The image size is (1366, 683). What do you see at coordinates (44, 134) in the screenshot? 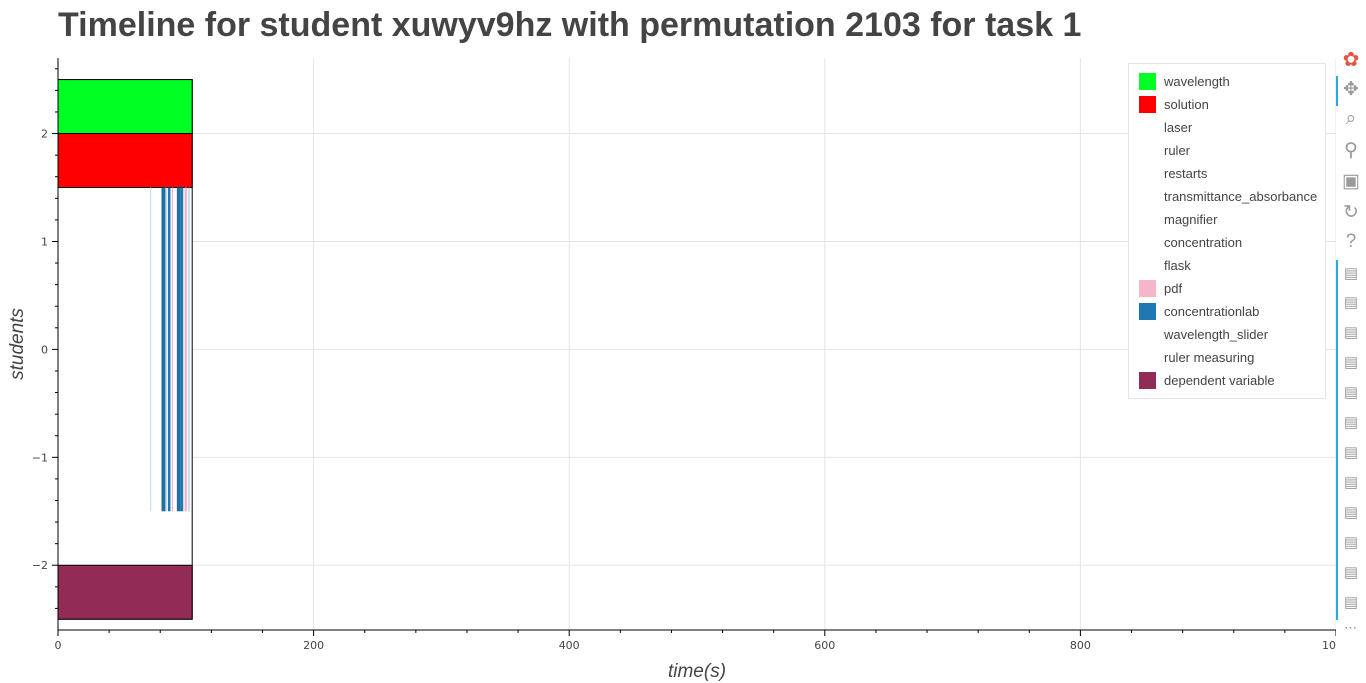
I see `y-tick-label: 2` at bounding box center [44, 134].